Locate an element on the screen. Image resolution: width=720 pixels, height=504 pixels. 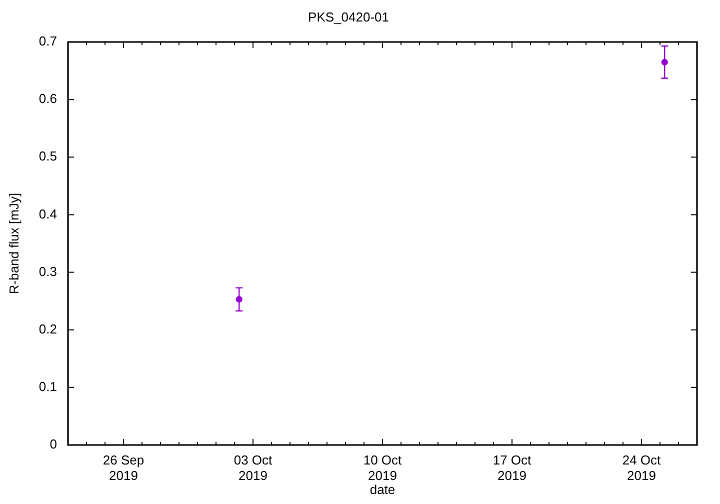
y-tick-label: 0.2 is located at coordinates (47, 328).